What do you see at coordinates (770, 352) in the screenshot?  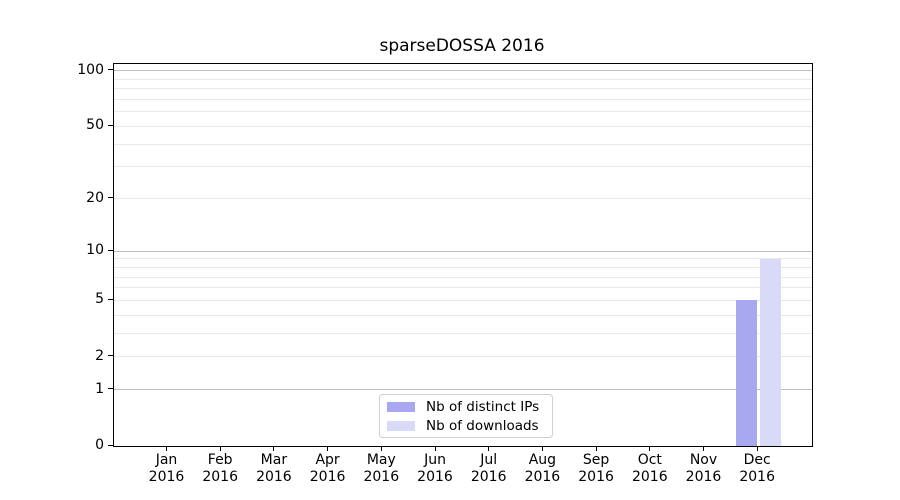 I see `bar-nb-of-downloads` at bounding box center [770, 352].